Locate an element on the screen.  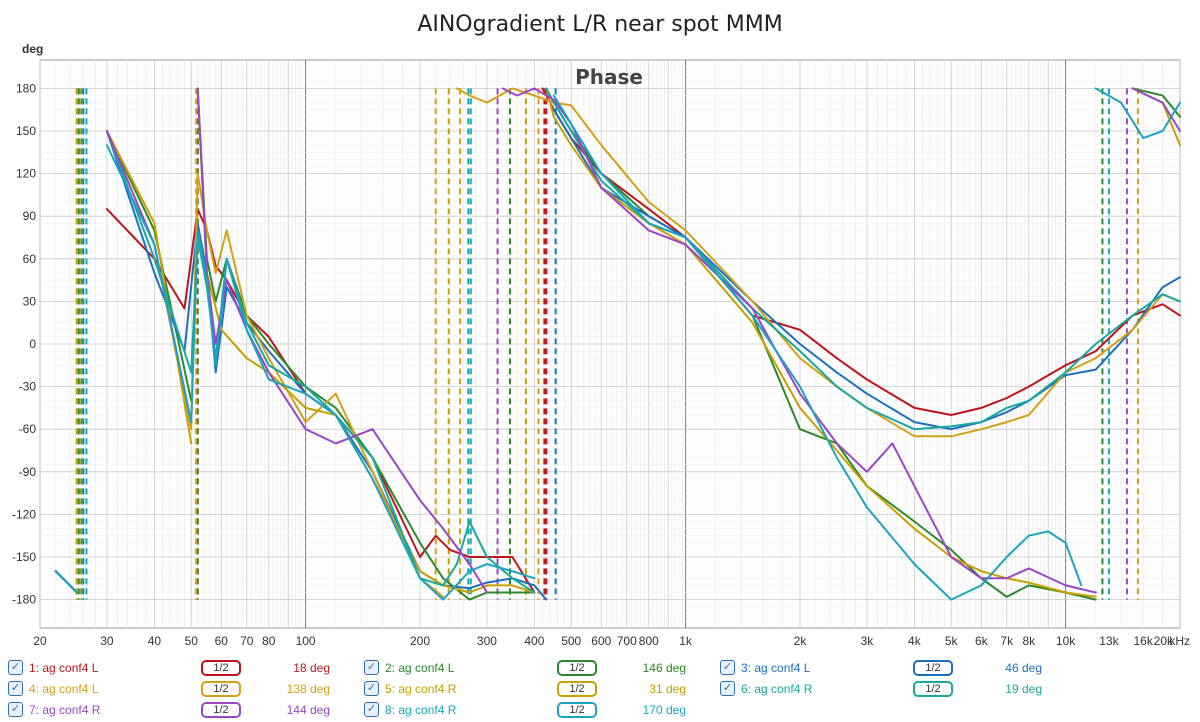
legend-item-5: ✓ 5: ag conf4 R is located at coordinates (410, 688).